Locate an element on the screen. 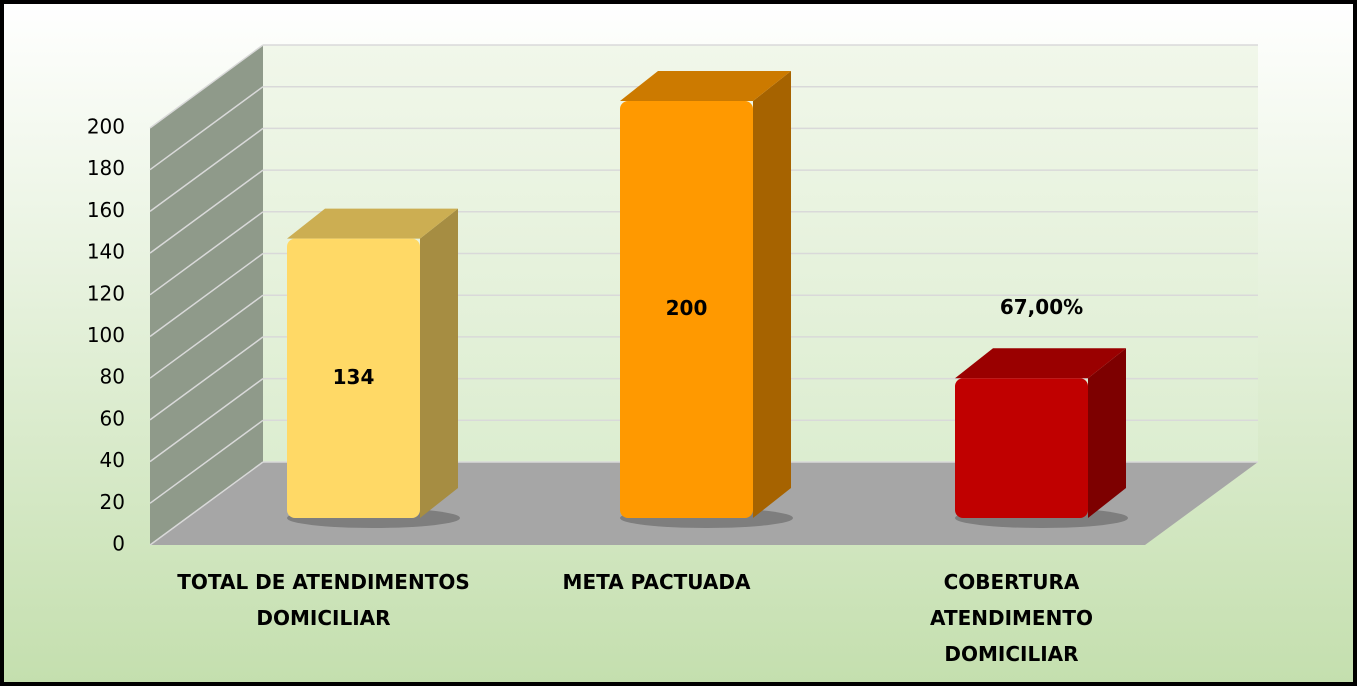 The image size is (1357, 686). value-label: 200 is located at coordinates (687, 308).